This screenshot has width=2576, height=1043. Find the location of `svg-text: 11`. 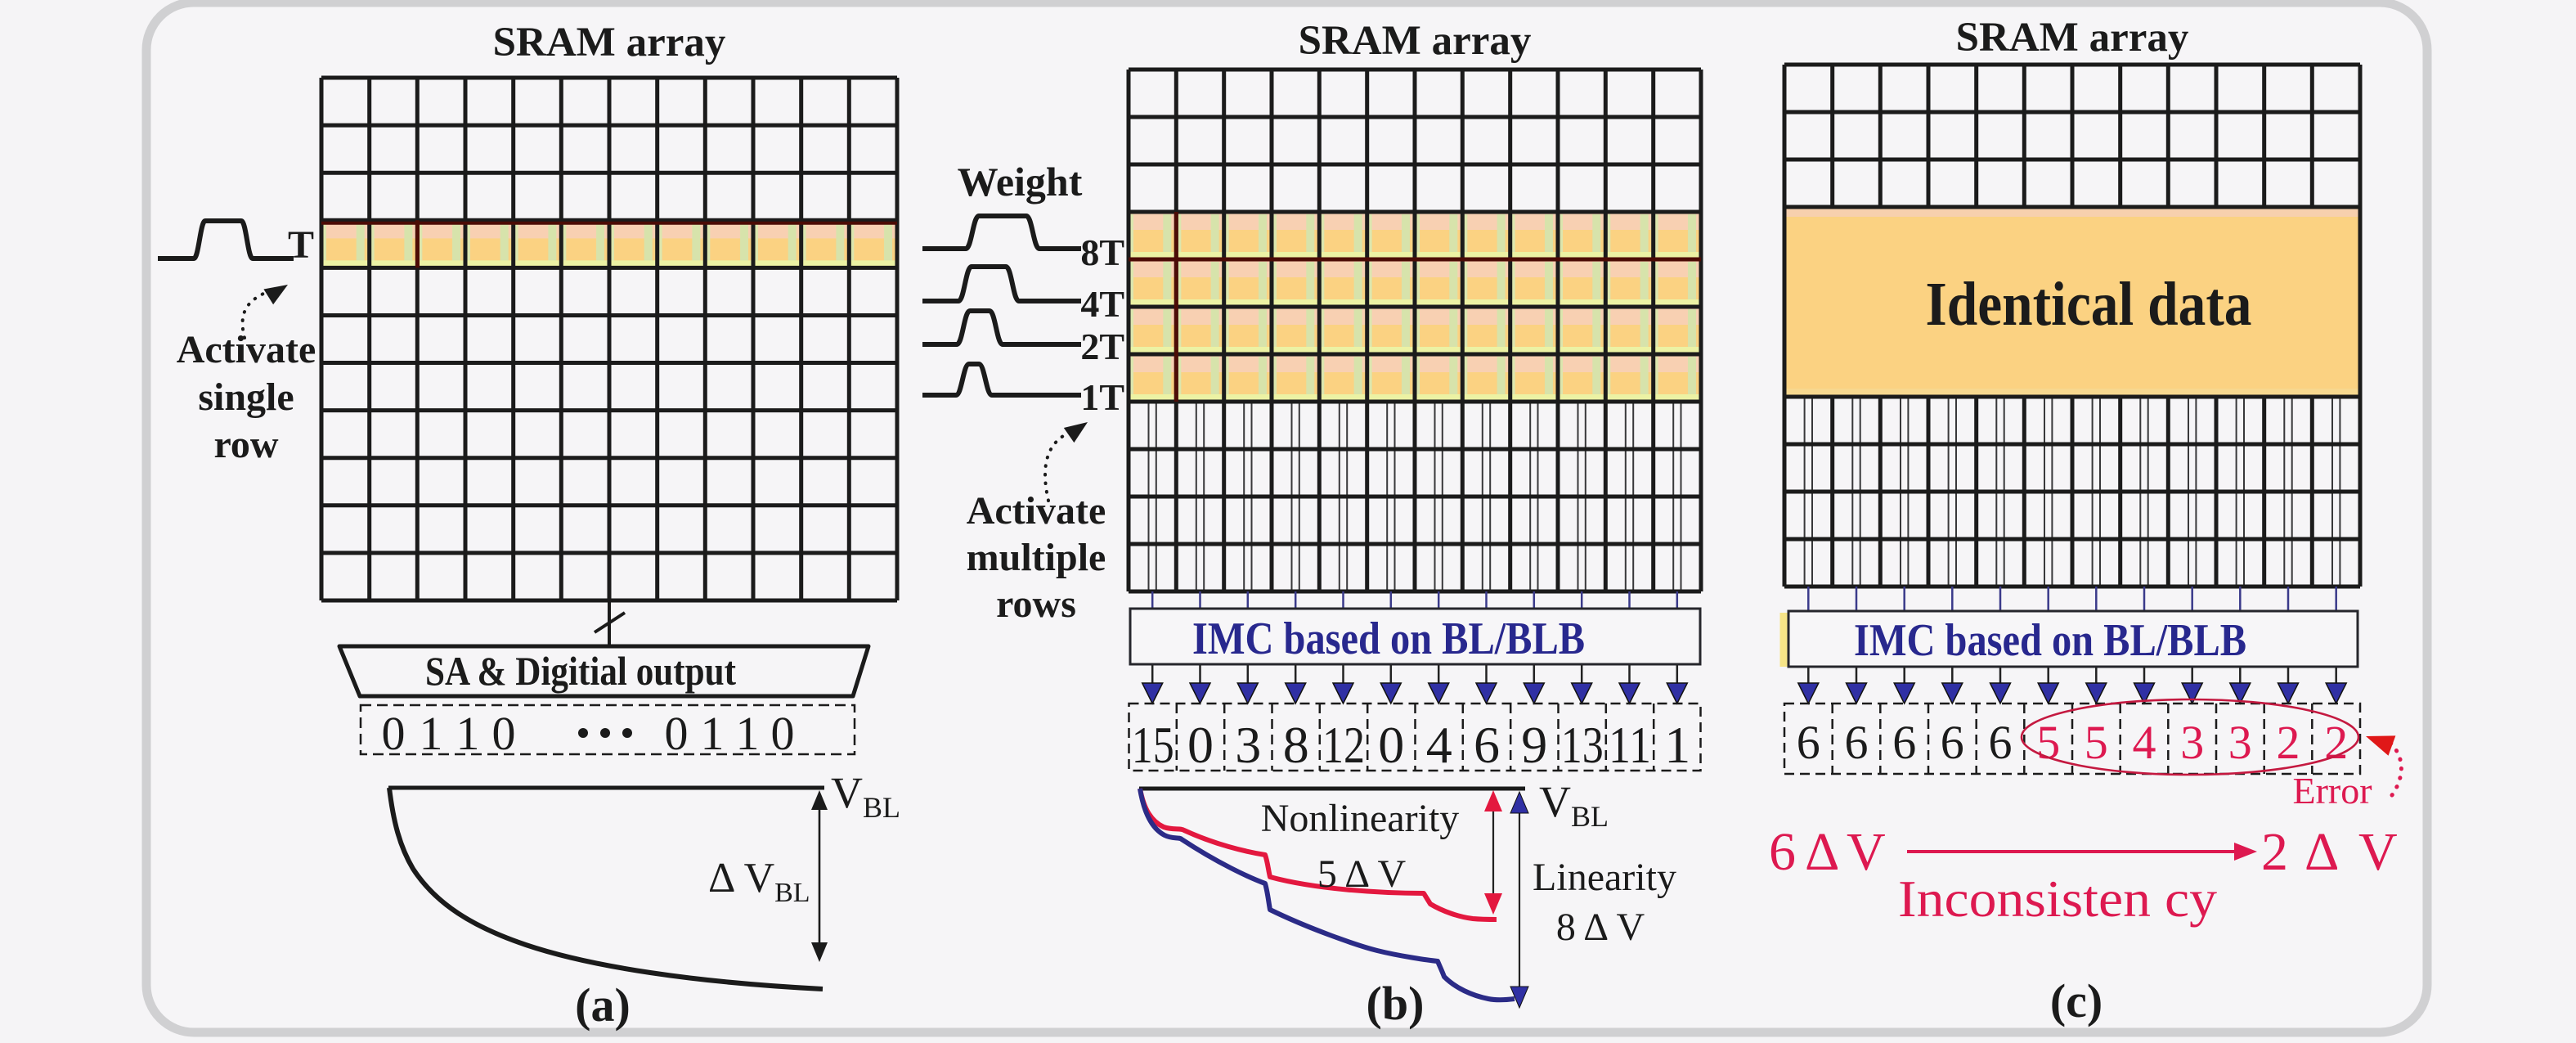

svg-text: 11 is located at coordinates (1630, 745).